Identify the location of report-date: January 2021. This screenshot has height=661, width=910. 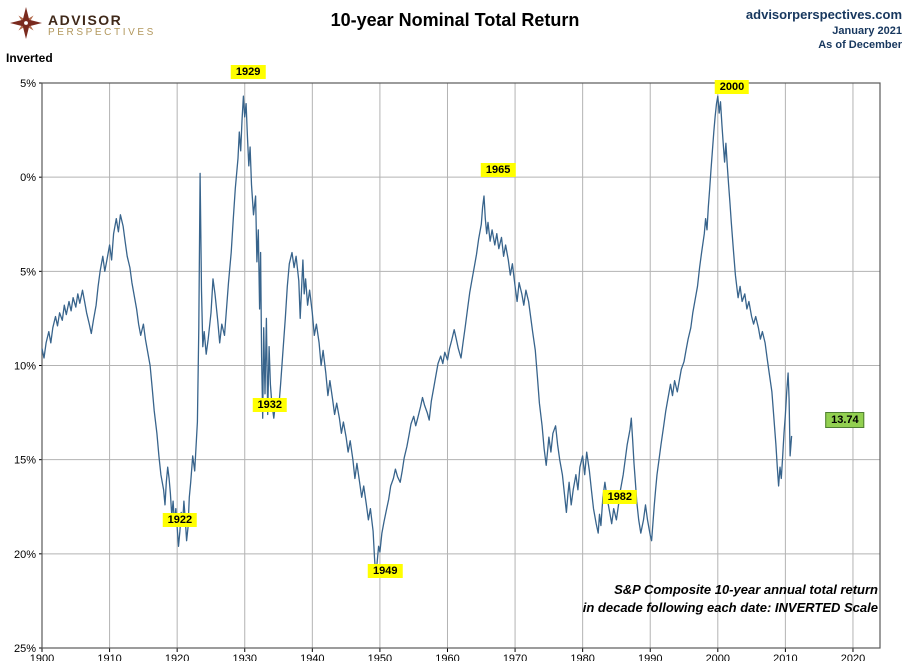
(867, 30).